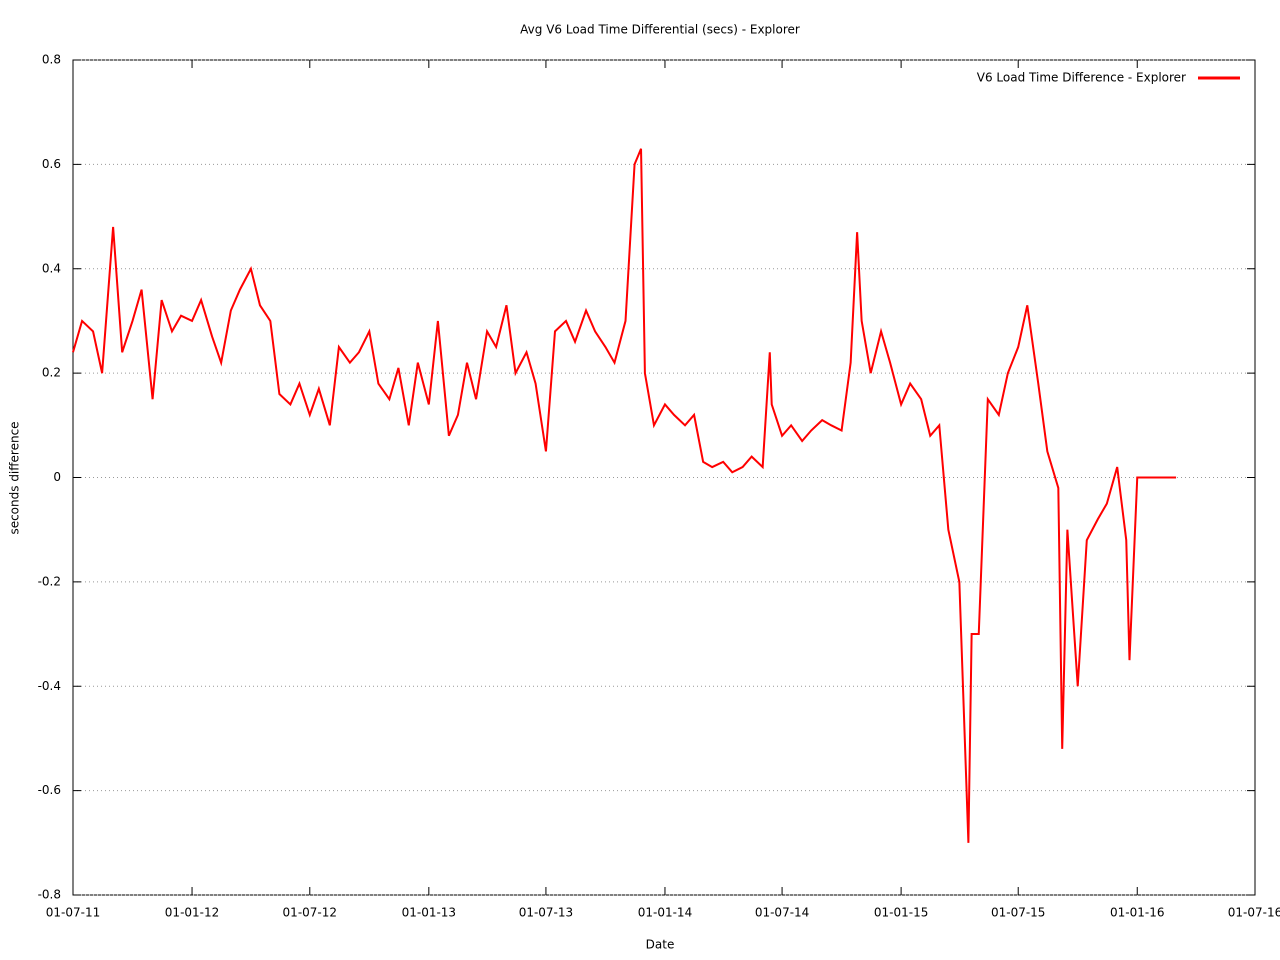 The width and height of the screenshot is (1280, 960). I want to click on x-tick-label: 01-07-14, so click(782, 913).